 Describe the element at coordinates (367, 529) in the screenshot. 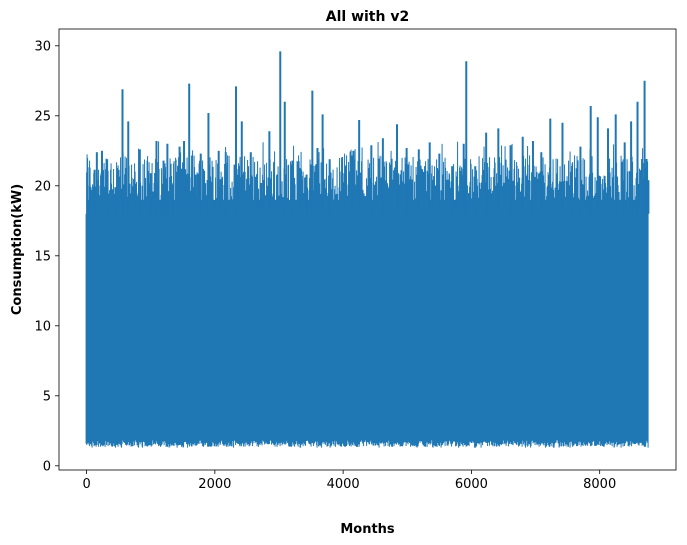

I see `x-axis-label: Months` at that location.